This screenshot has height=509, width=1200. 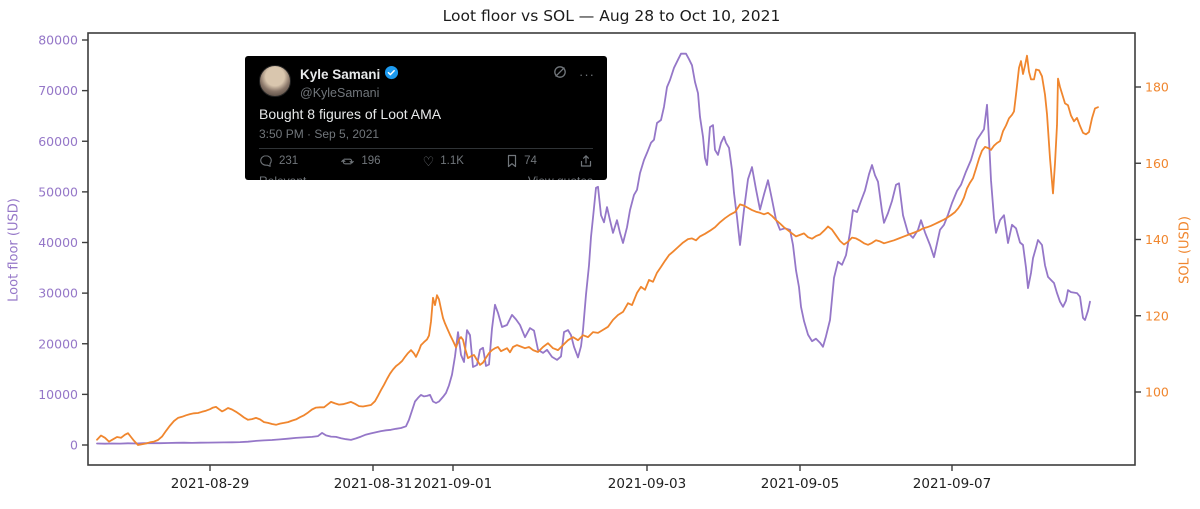 I want to click on left-tick-label: 30000, so click(x=58, y=293).